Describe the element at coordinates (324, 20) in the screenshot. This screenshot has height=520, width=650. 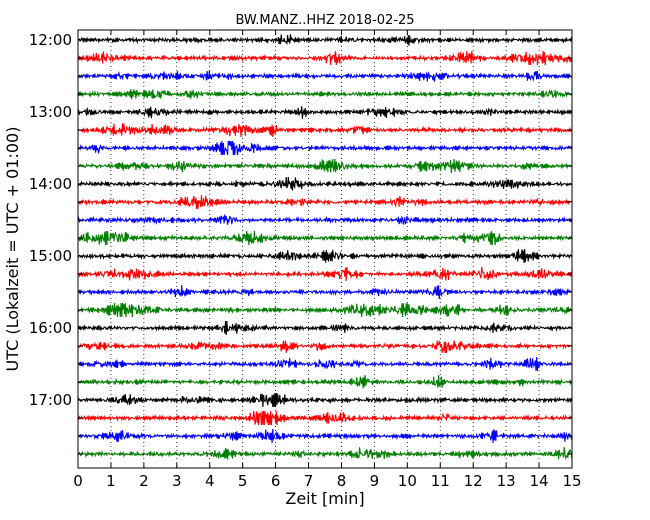
I see `chart-title: BW.MANZ..HHZ 2018-02-25` at that location.